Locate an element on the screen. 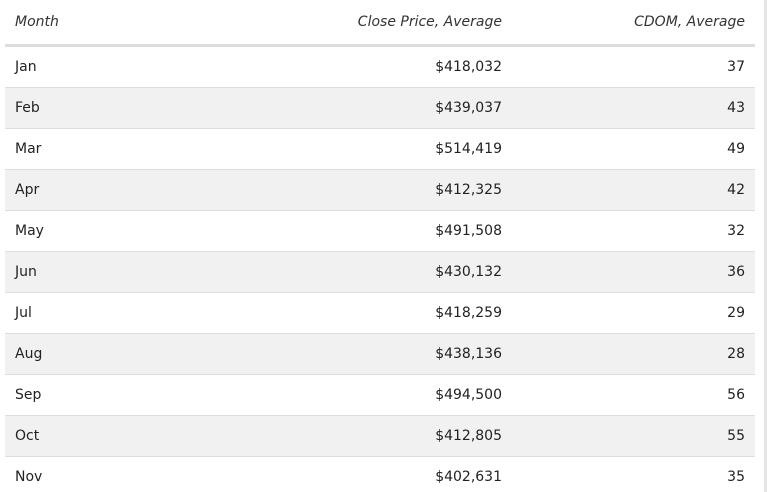  table-row: Apr $412,325 42 is located at coordinates (380, 190).